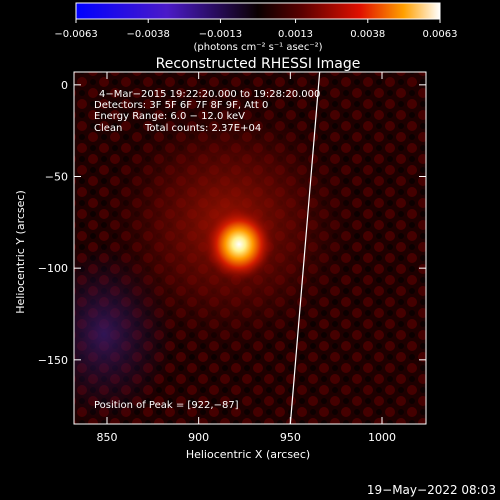 The width and height of the screenshot is (500, 500). I want to click on colorbar-tick-label: 0.0013, so click(295, 34).